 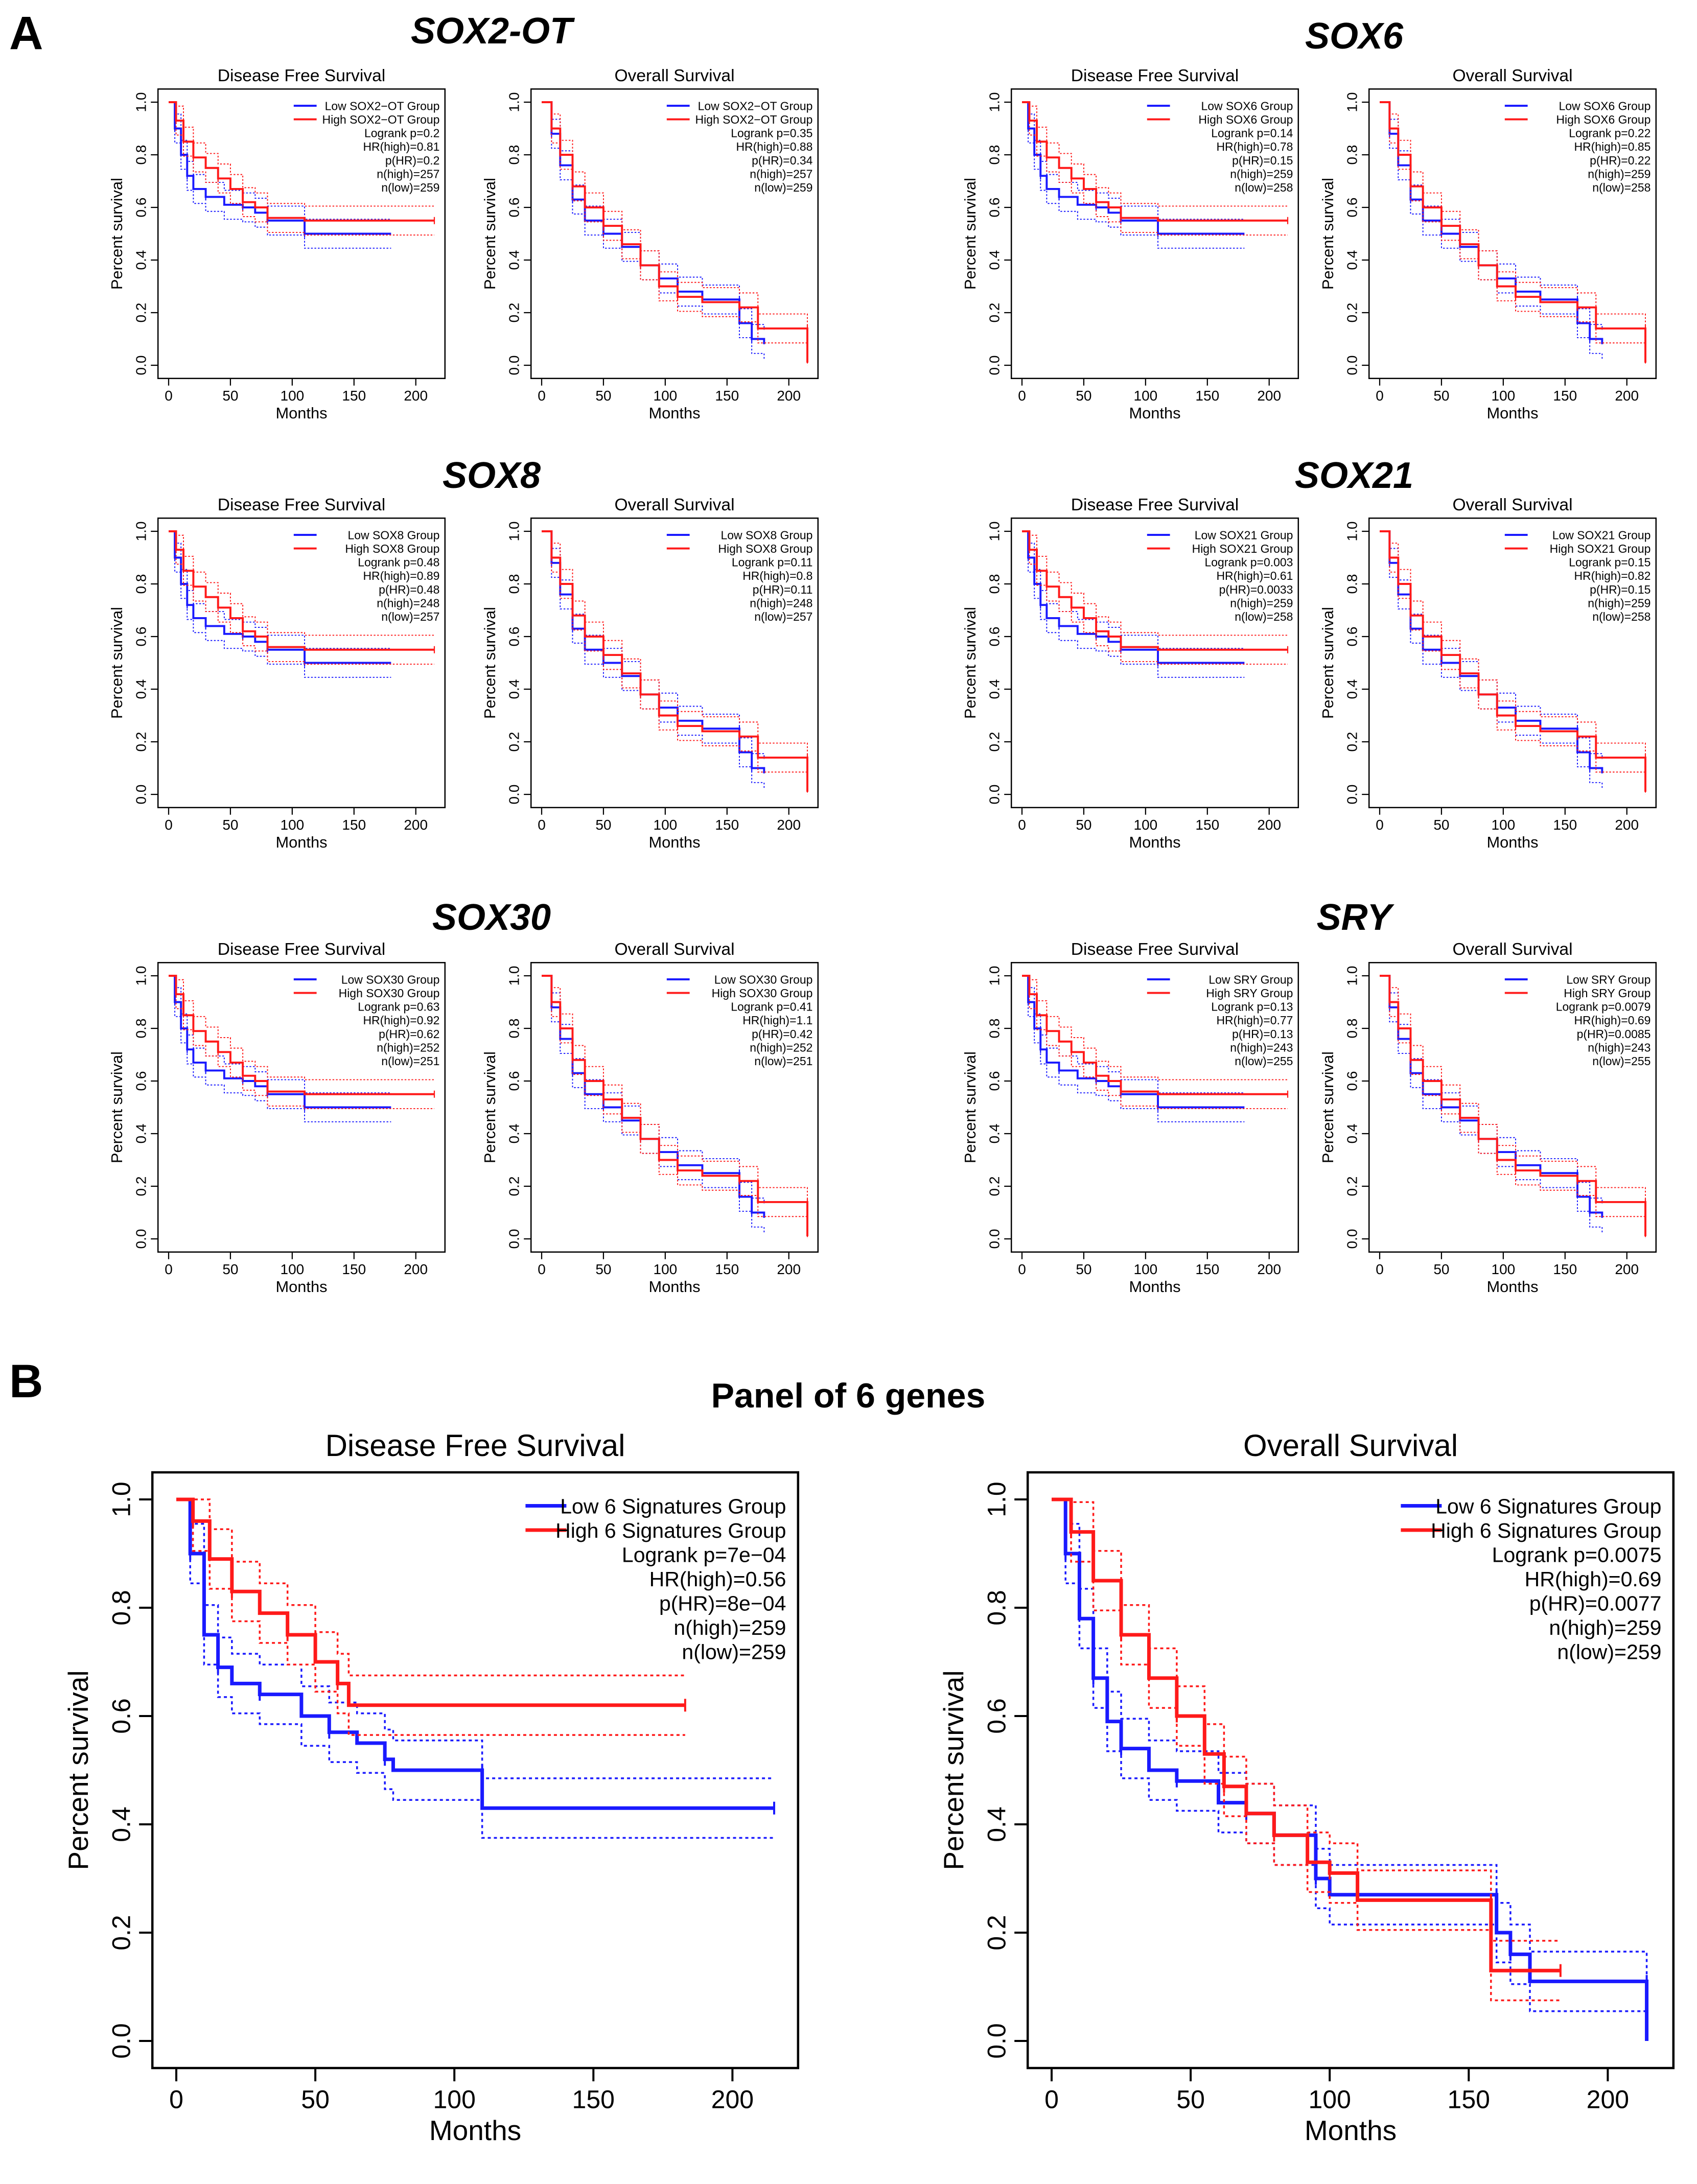 I want to click on panel-b-dfs-high-ci-lower, so click(x=430, y=1617).